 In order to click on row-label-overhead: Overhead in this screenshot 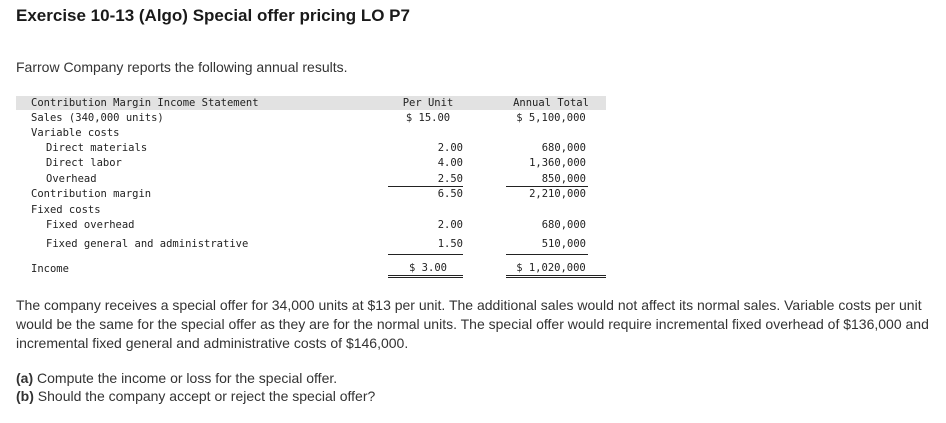, I will do `click(71, 179)`.